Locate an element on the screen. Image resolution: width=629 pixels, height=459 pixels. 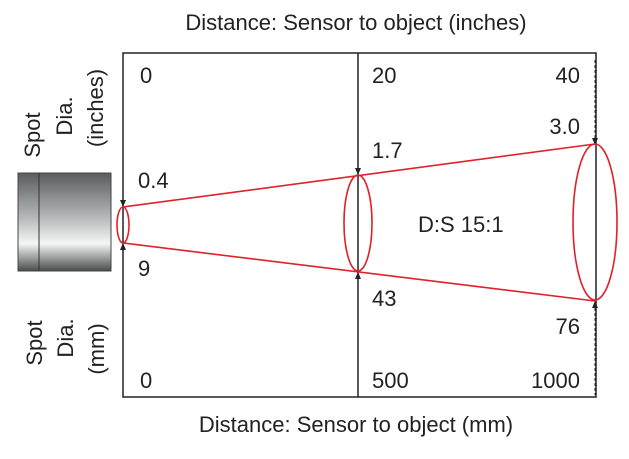
distance-inches-0: 0 is located at coordinates (146, 75).